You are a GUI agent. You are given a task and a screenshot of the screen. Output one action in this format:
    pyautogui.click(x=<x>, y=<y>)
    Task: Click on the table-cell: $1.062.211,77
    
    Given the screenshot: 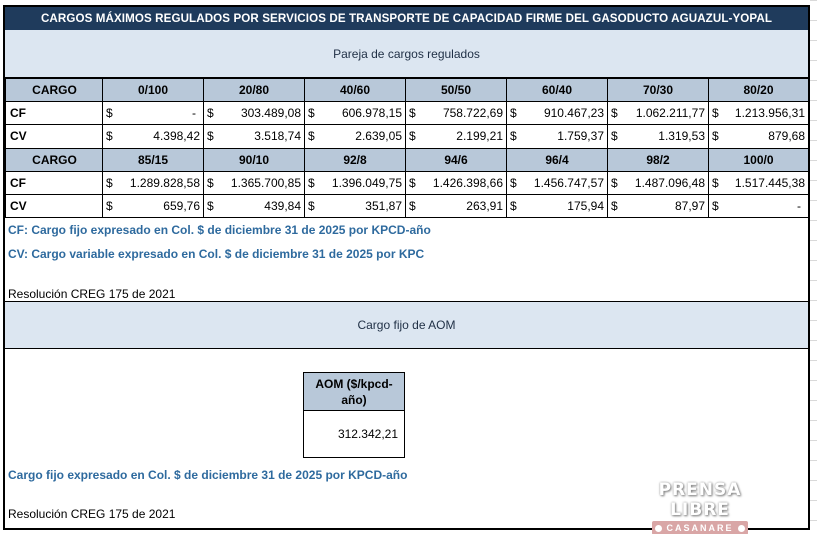 What is the action you would take?
    pyautogui.click(x=658, y=113)
    